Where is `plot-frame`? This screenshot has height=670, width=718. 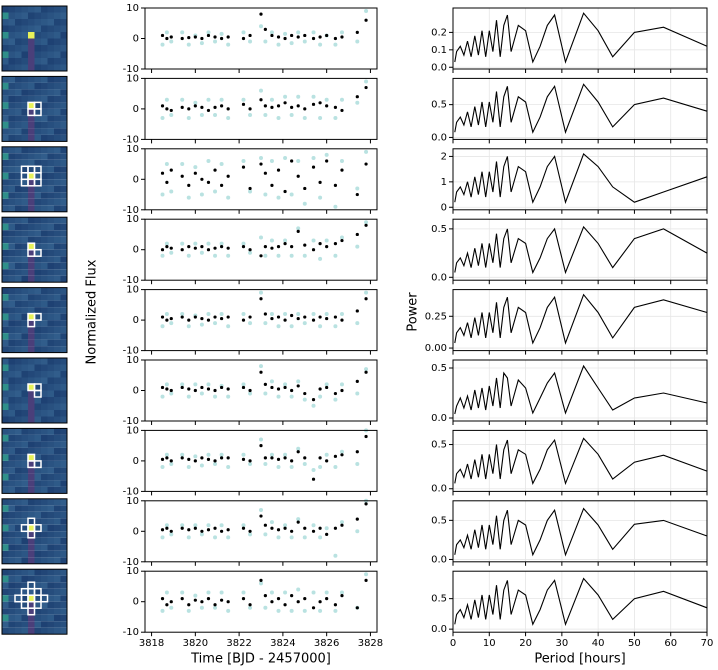
plot-frame is located at coordinates (580, 531).